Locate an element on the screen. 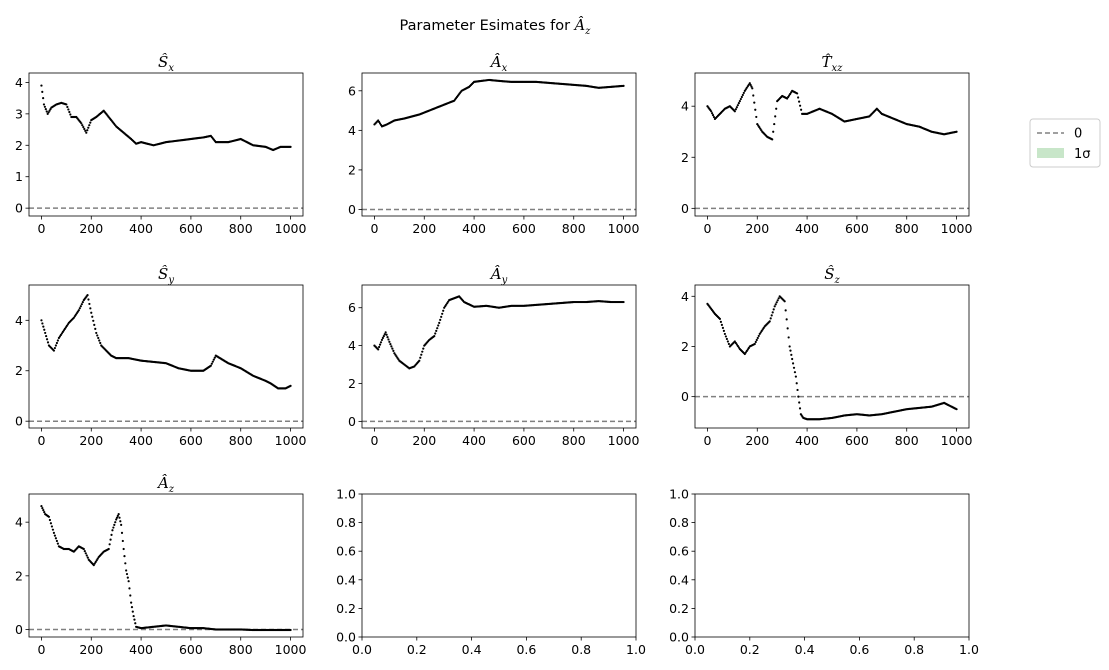 The height and width of the screenshot is (670, 1109). x-tick-label: 0.4 is located at coordinates (805, 649).